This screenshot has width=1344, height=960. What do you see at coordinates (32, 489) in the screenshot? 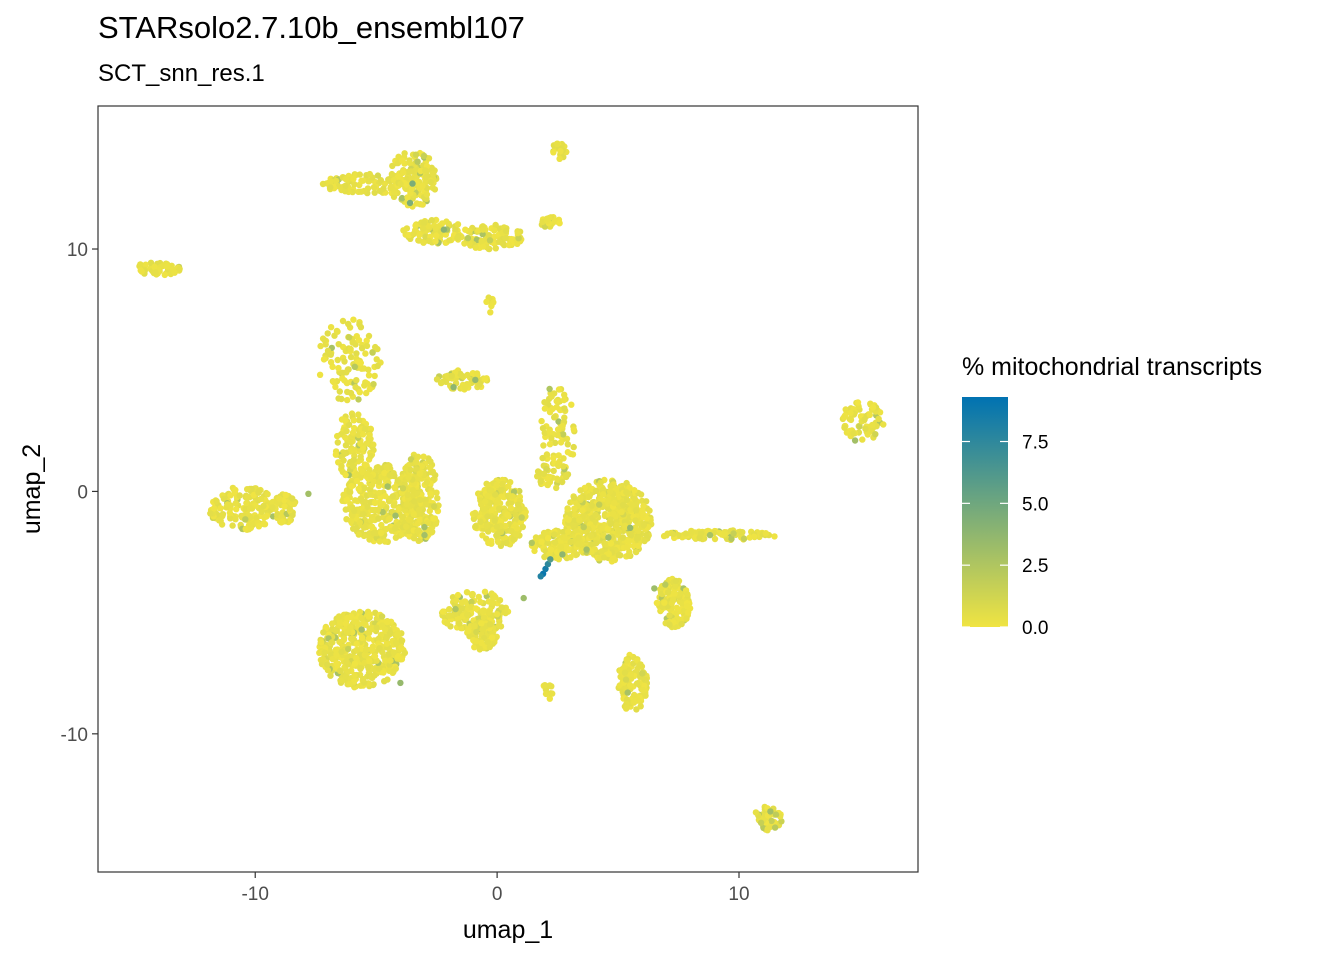
I see `y-axis-label: umap_2` at bounding box center [32, 489].